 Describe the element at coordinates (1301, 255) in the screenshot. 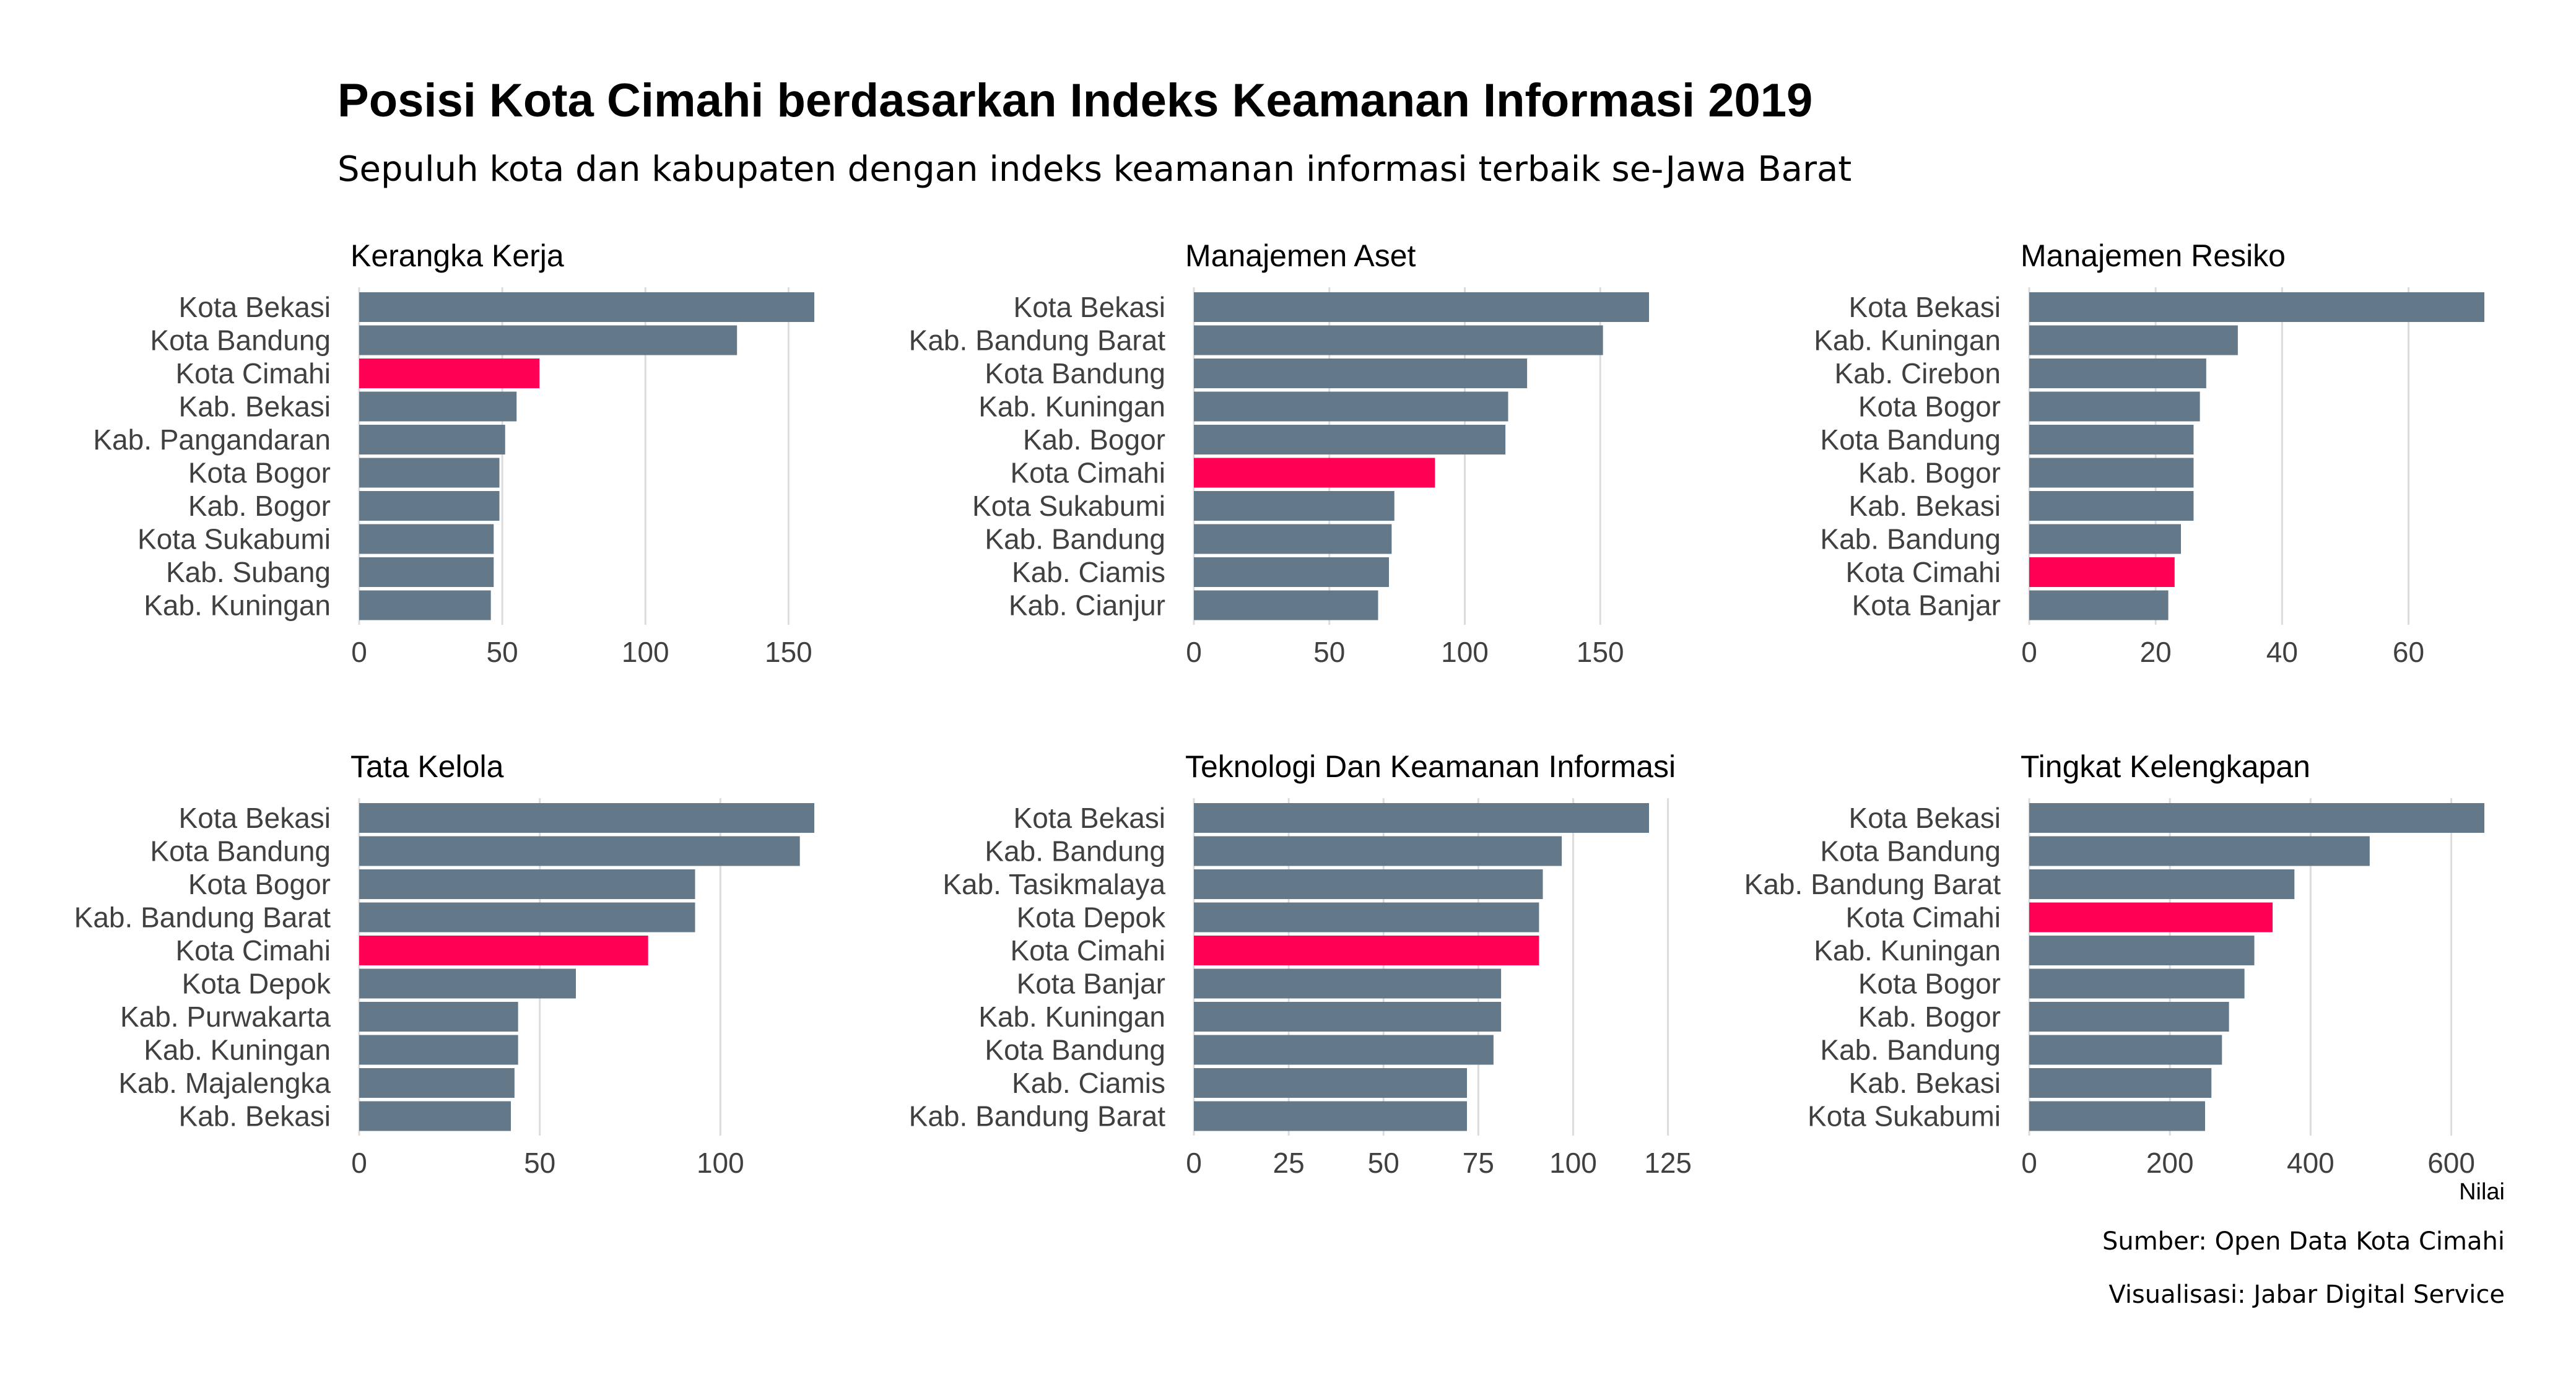

I see `panel-title: Manajemen Aset` at that location.